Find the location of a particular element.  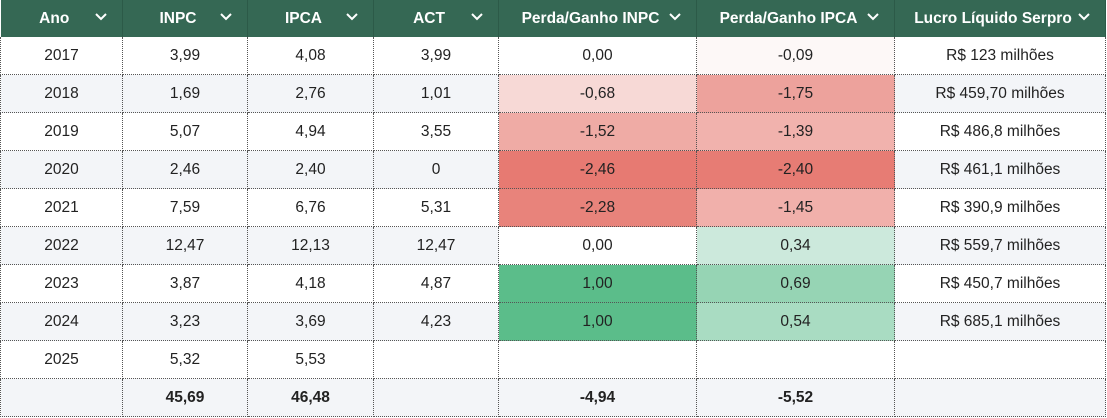

table-cell: 3,55 is located at coordinates (436, 131).